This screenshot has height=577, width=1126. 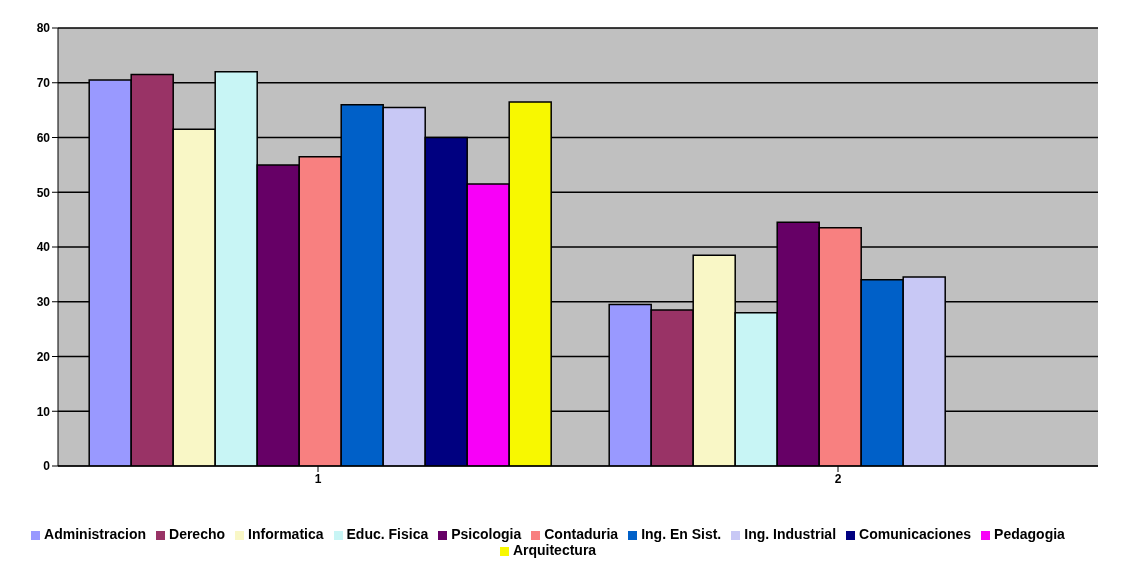 What do you see at coordinates (47, 466) in the screenshot?
I see `y-tick-label: 0` at bounding box center [47, 466].